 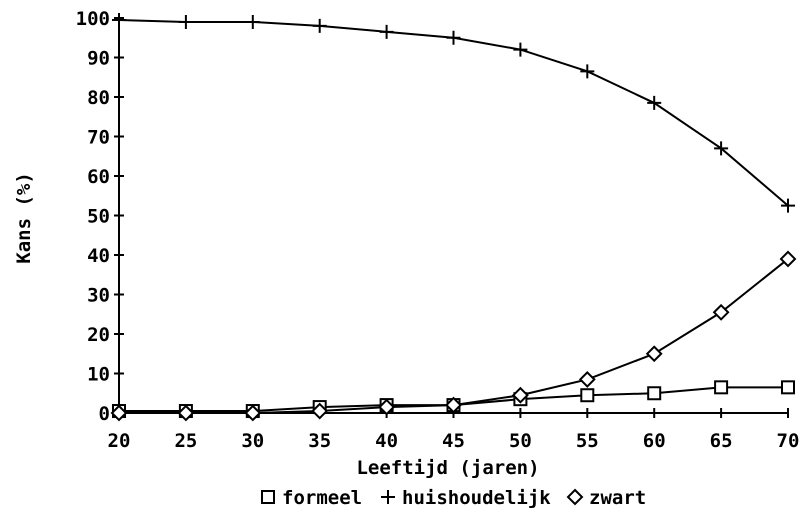 What do you see at coordinates (476, 498) in the screenshot?
I see `legend-label-huishoudelijk: huishoudelijk` at bounding box center [476, 498].